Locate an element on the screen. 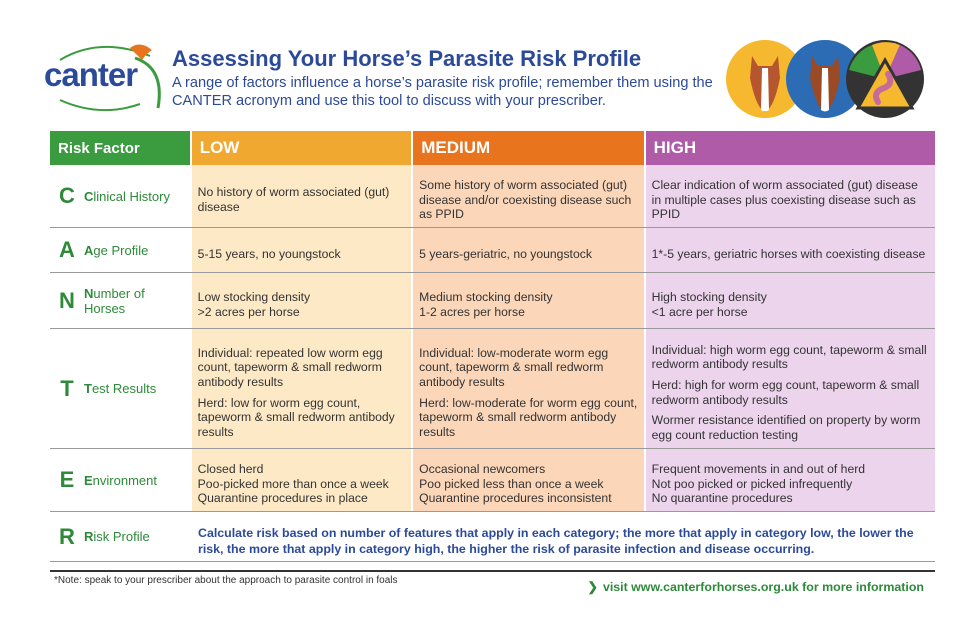  factor-label: Test Results is located at coordinates (120, 388).